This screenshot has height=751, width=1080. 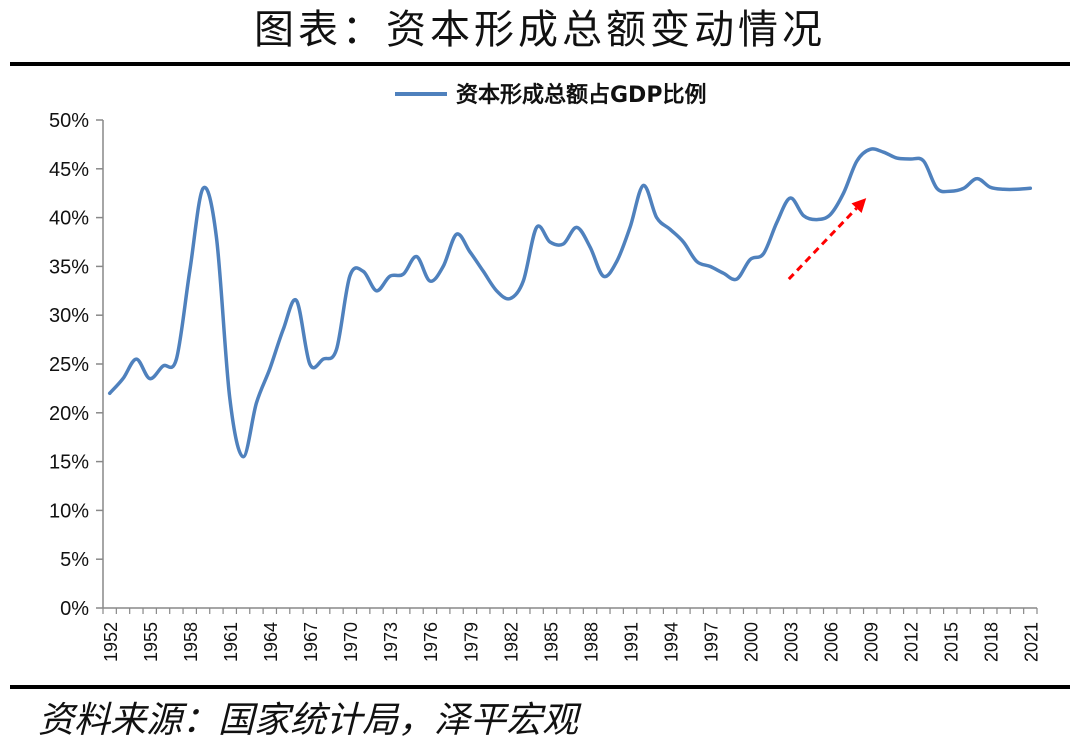 What do you see at coordinates (308, 720) in the screenshot?
I see `source-note: 资料来源：国家统计局，泽平宏观` at bounding box center [308, 720].